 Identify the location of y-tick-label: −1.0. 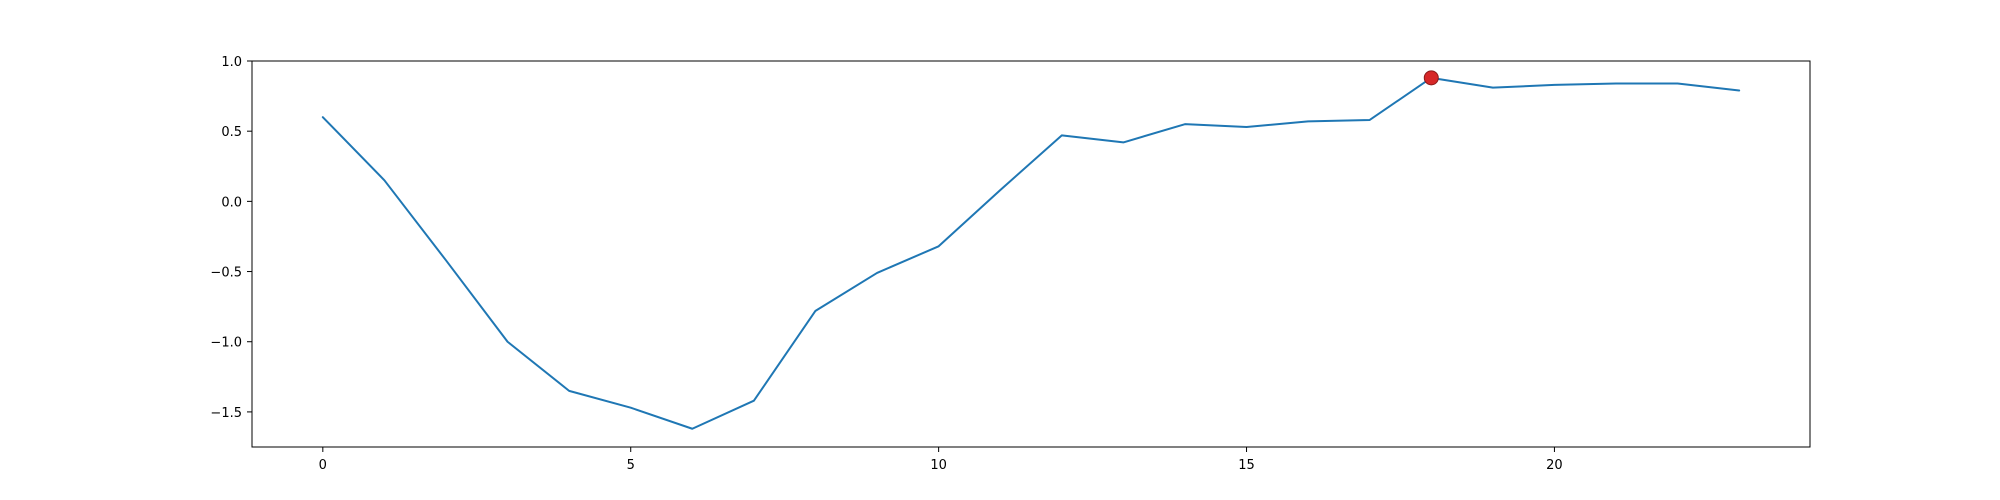
(226, 343).